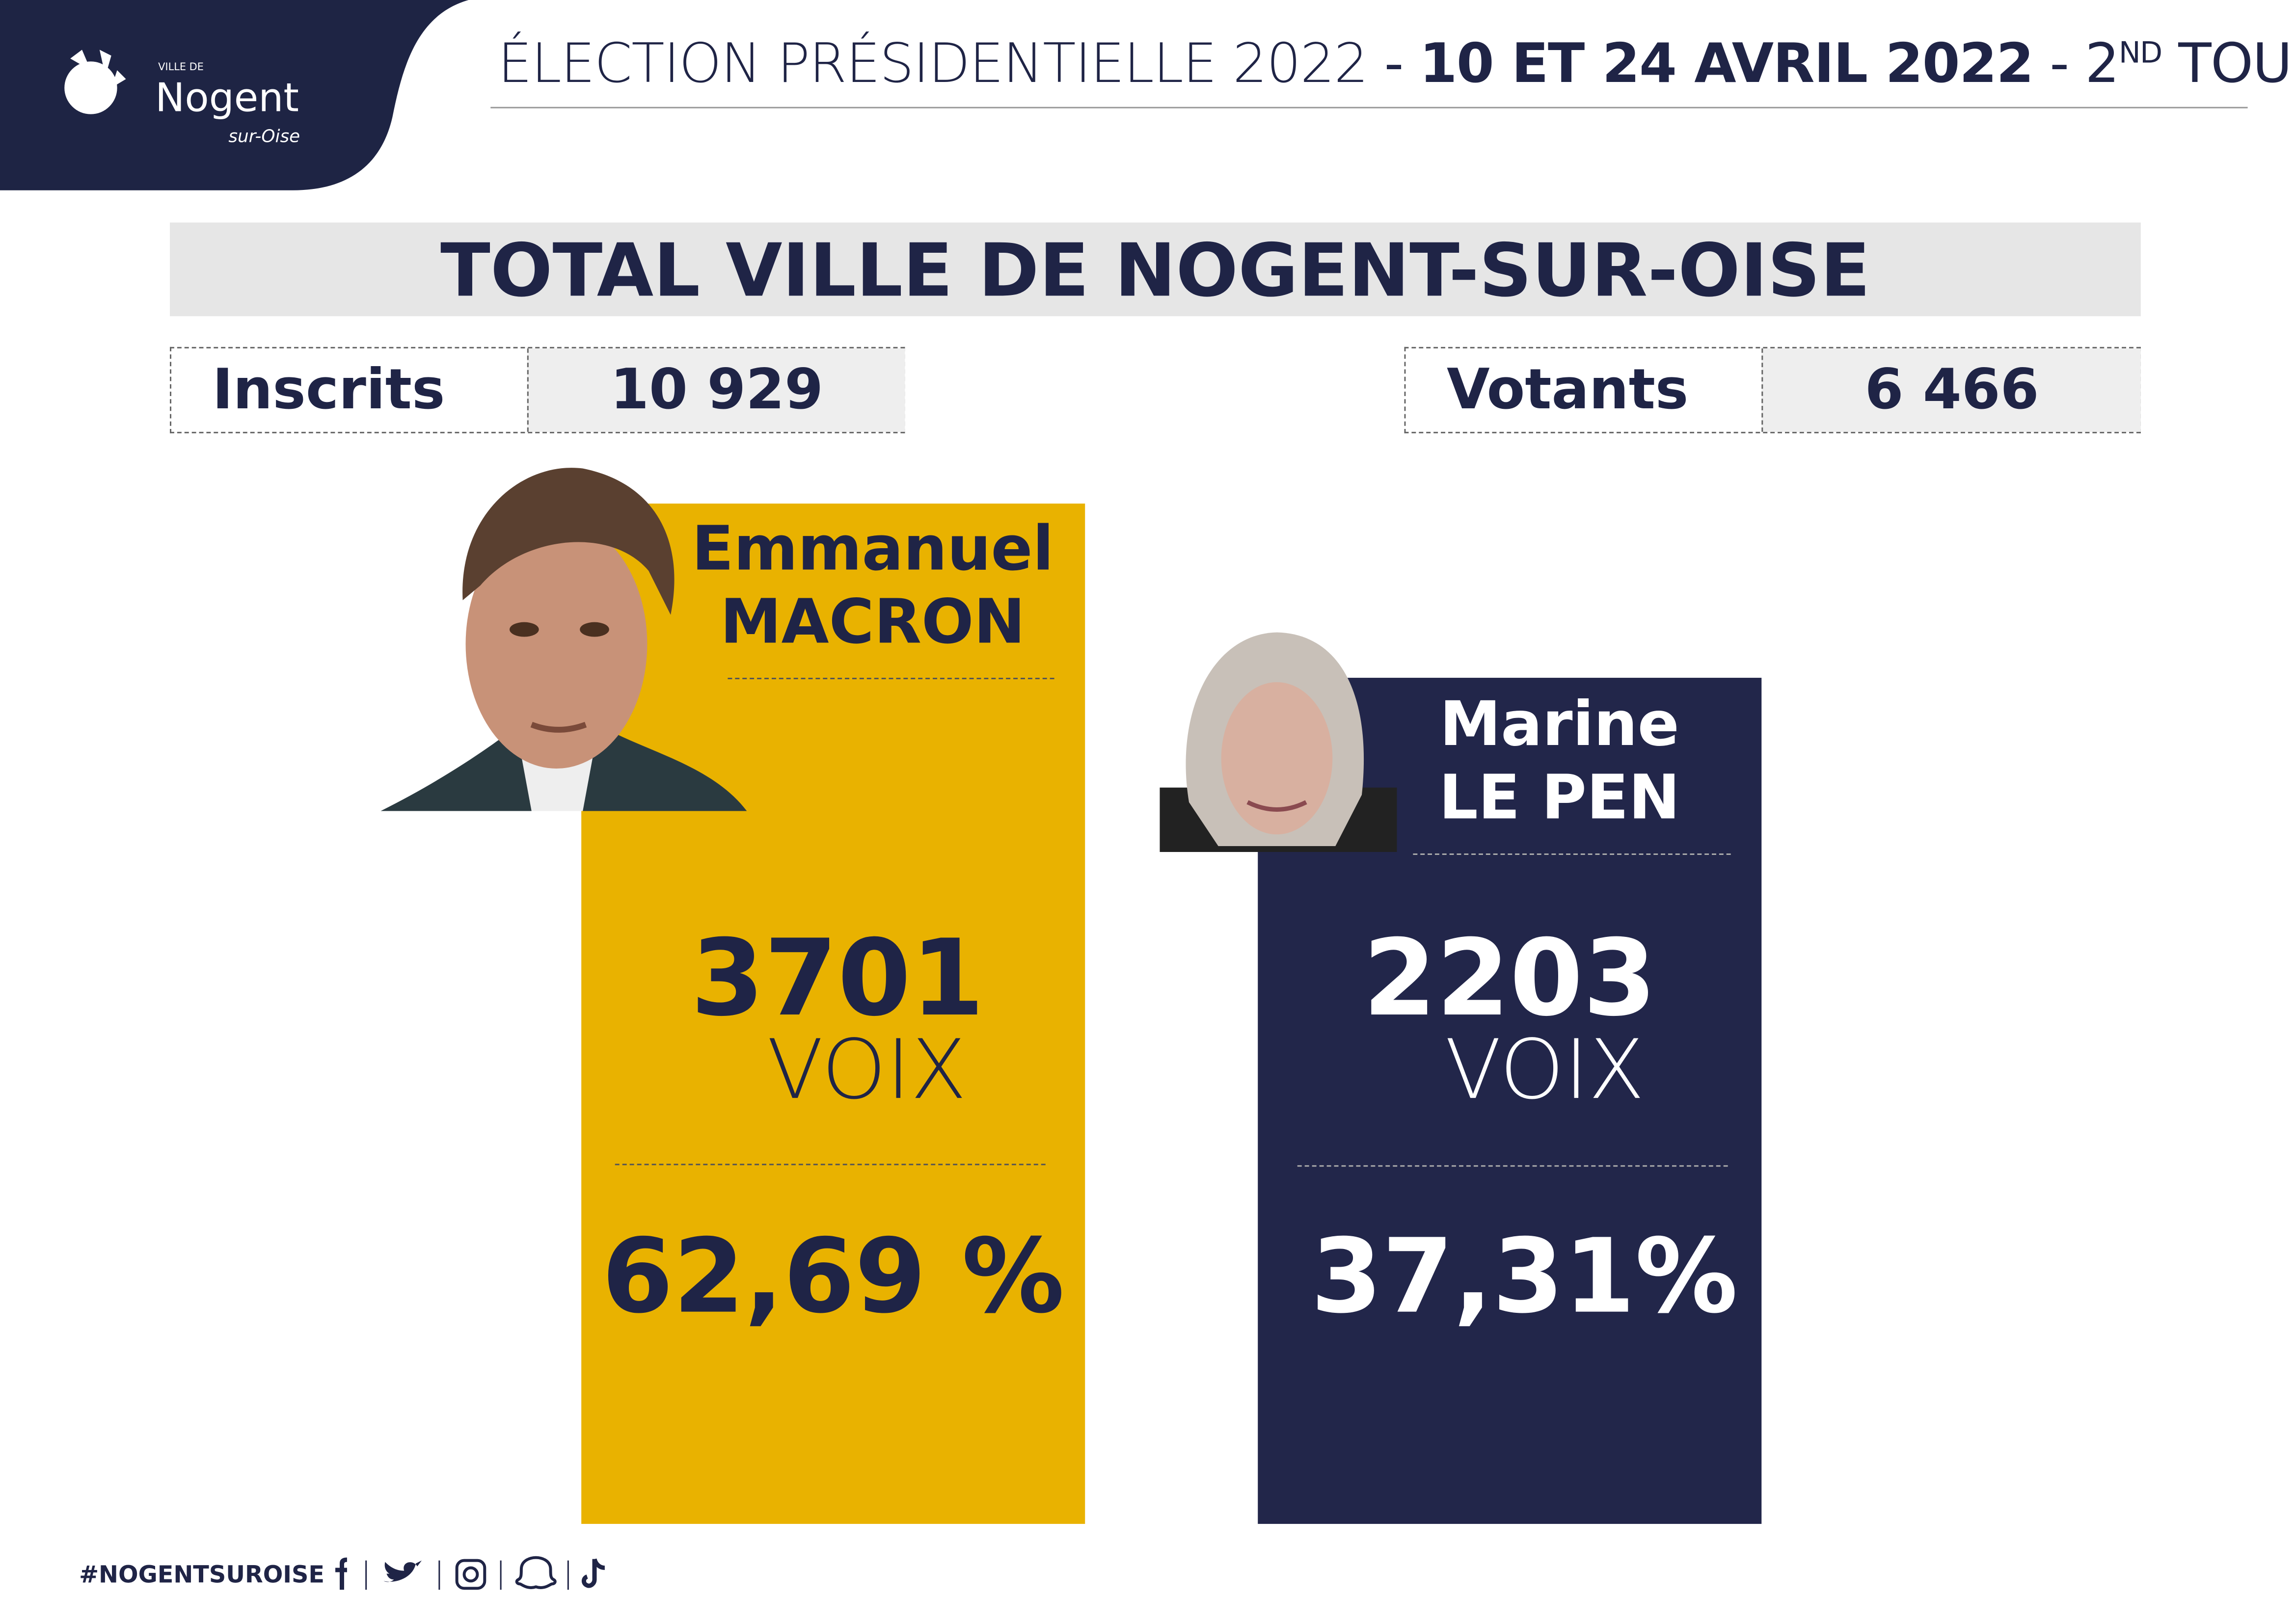  I want to click on title-round-word: TOUR, so click(2237, 64).